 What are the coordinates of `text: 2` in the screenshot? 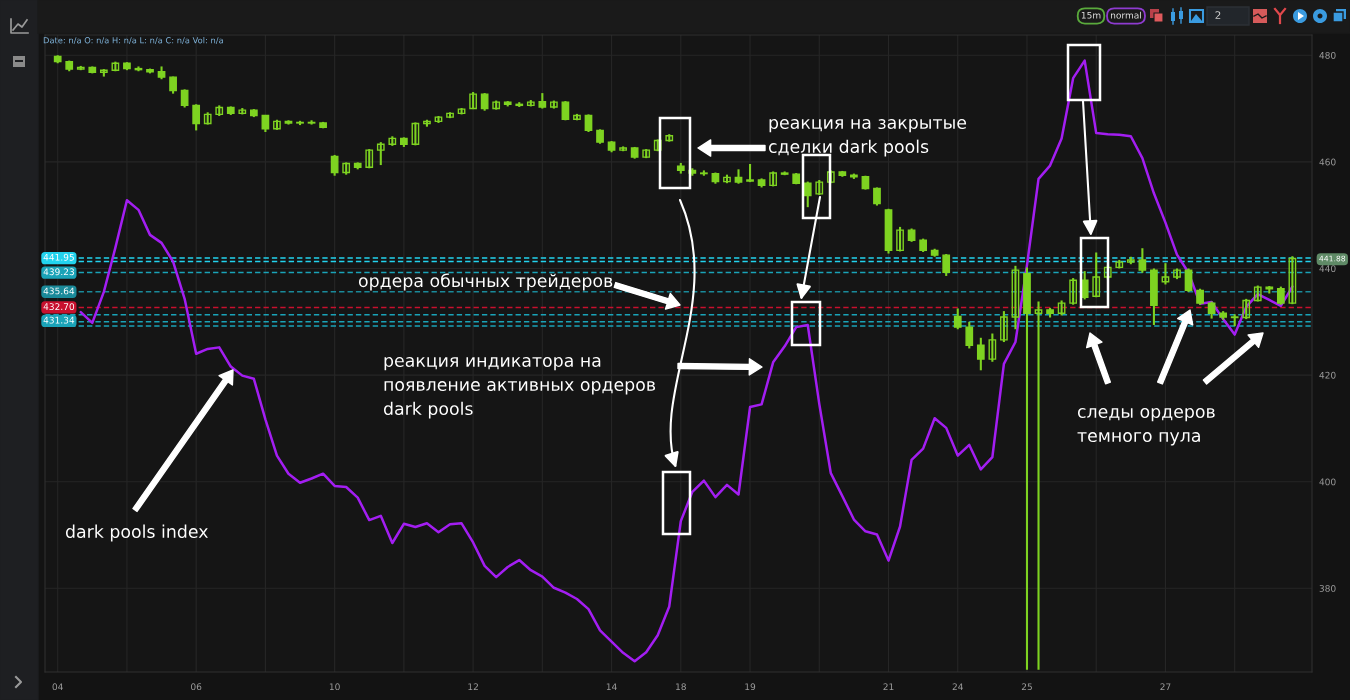 It's located at (1218, 15).